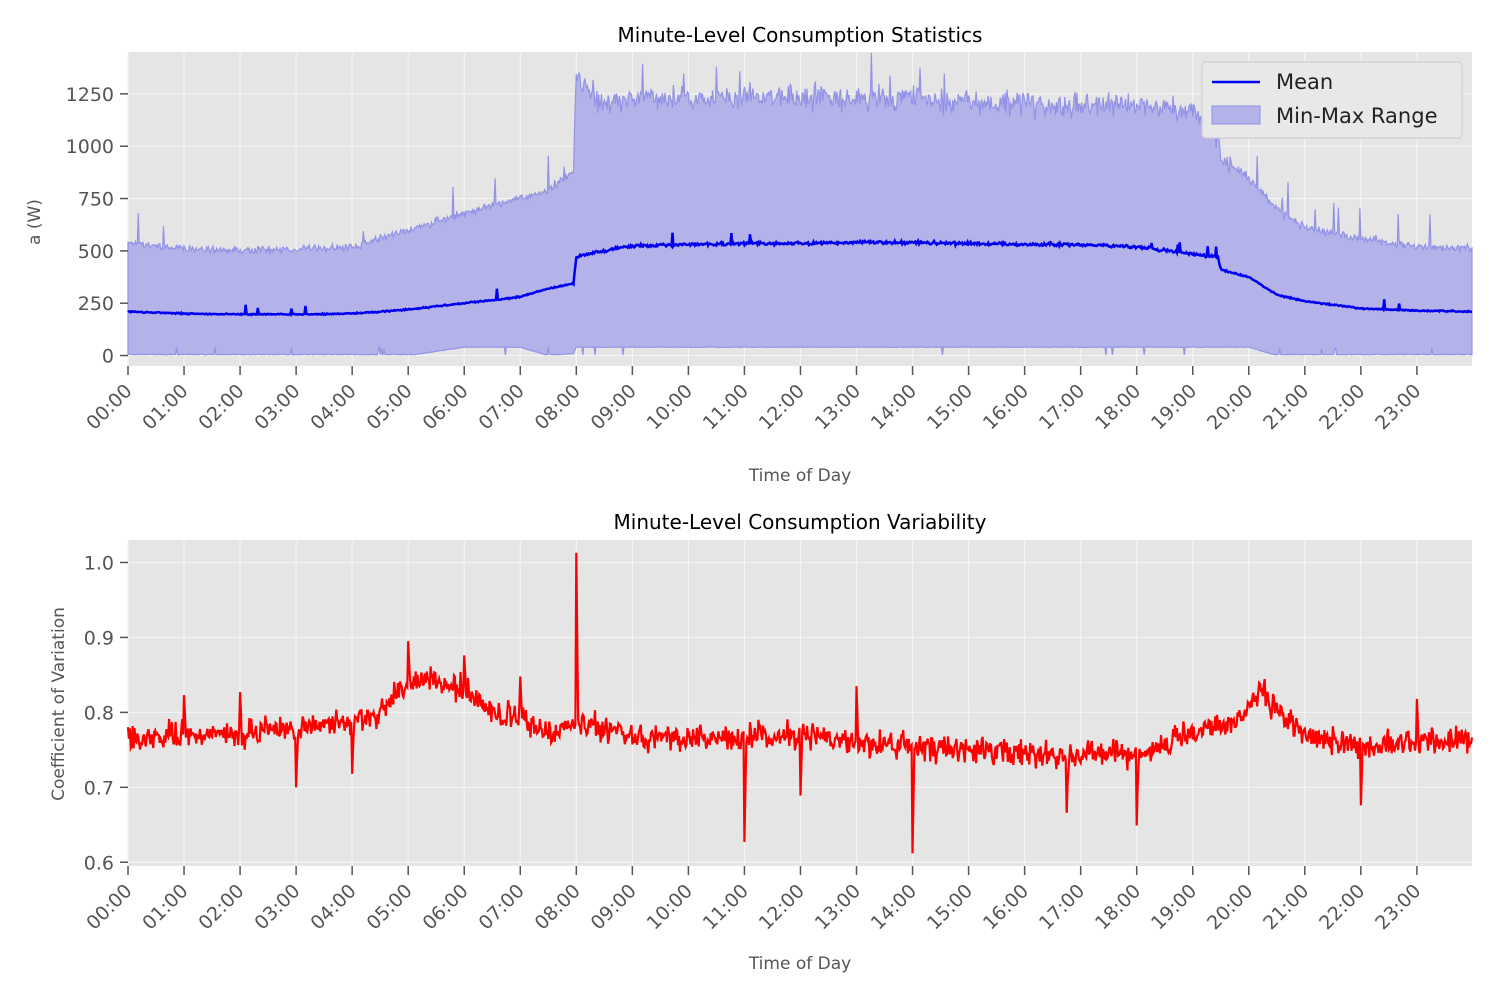 This screenshot has height=1000, width=1500. Describe the element at coordinates (99, 713) in the screenshot. I see `y-tick-label: 0.8` at that location.